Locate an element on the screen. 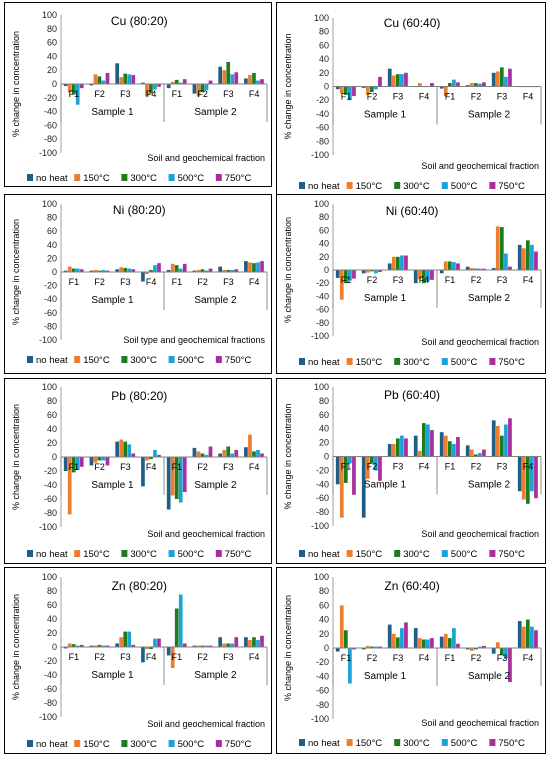 The image size is (550, 758). y-tick-label: -20 is located at coordinates (322, 283).